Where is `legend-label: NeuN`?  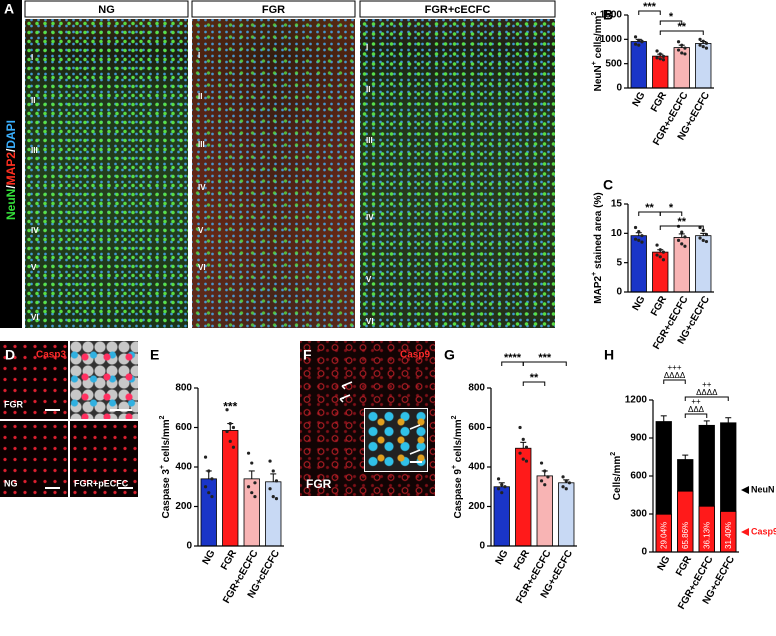
legend-label: NeuN is located at coordinates (763, 489).